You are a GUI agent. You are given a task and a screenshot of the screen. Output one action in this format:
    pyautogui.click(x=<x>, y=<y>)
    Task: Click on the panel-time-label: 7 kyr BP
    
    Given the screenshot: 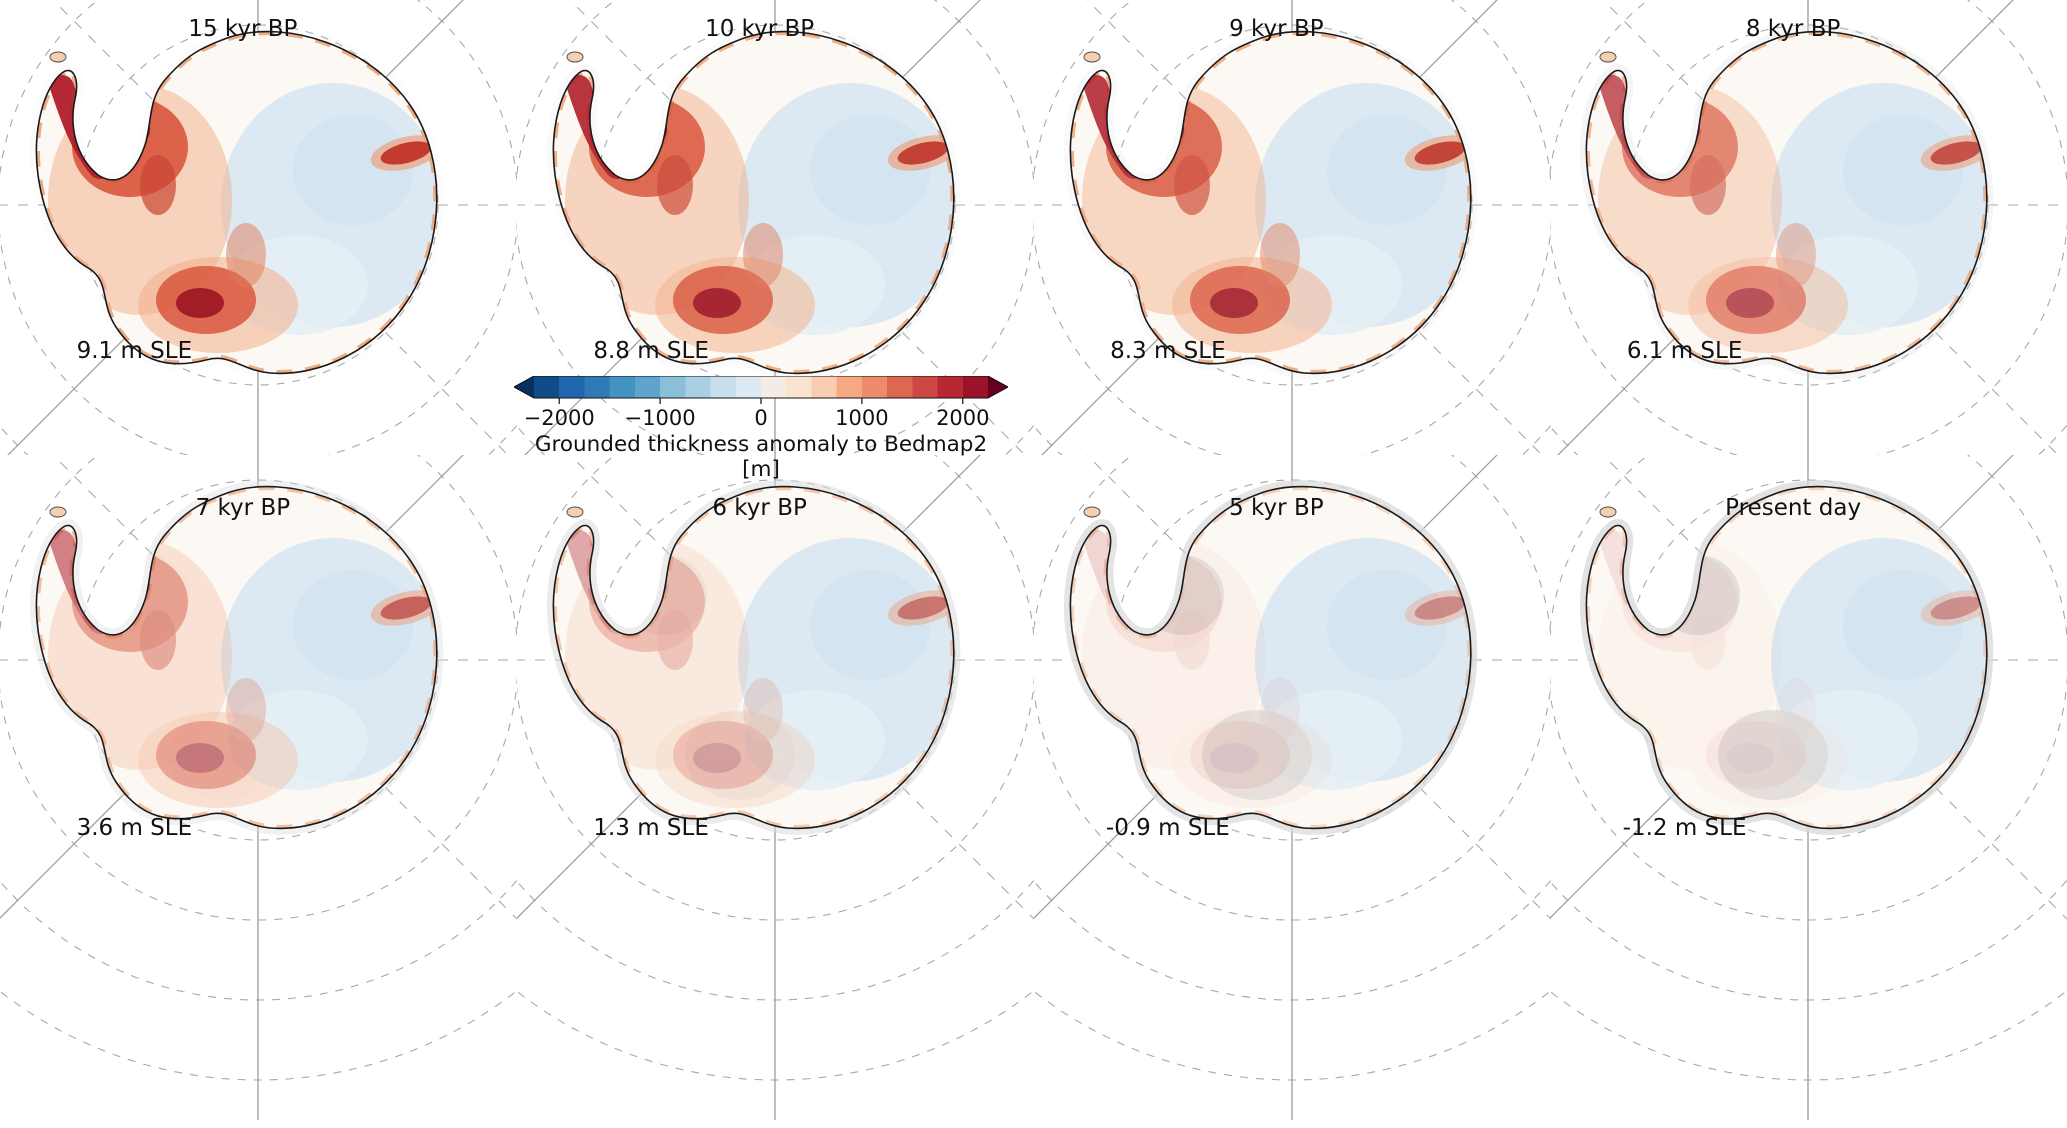 What is the action you would take?
    pyautogui.click(x=243, y=508)
    